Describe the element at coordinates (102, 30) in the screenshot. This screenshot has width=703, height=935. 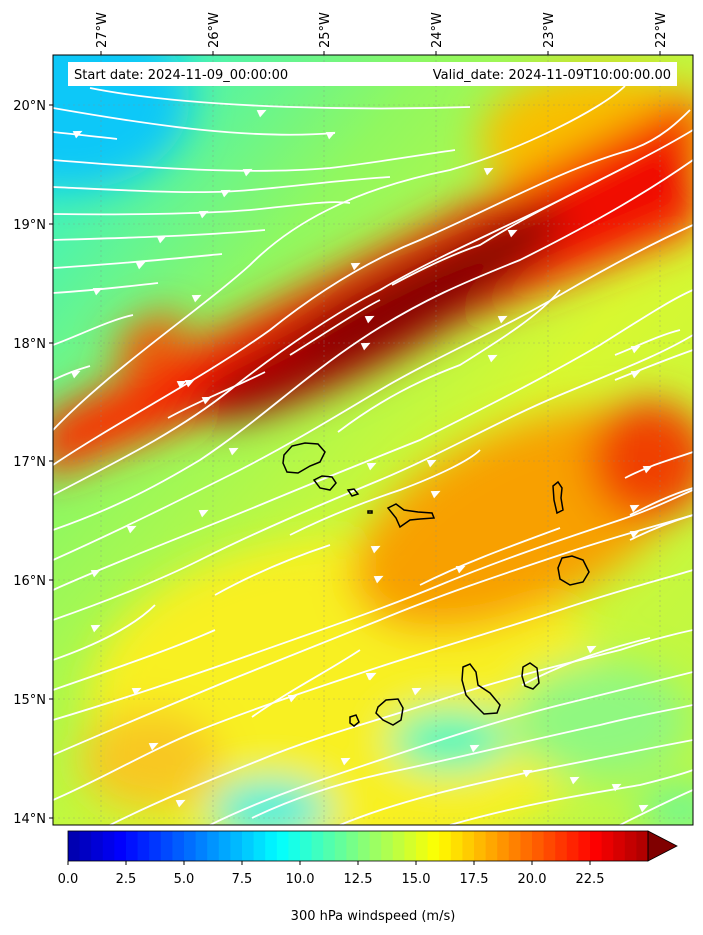
I see `lon-tick-label: 27°W` at that location.